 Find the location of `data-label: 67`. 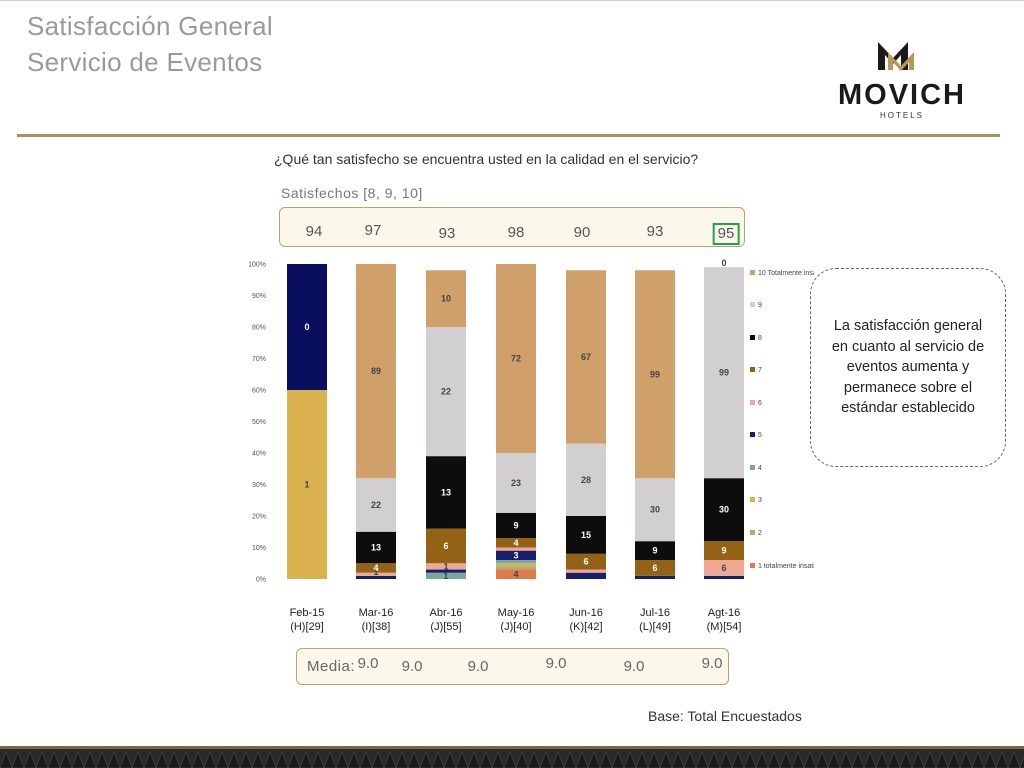

data-label: 67 is located at coordinates (586, 357).